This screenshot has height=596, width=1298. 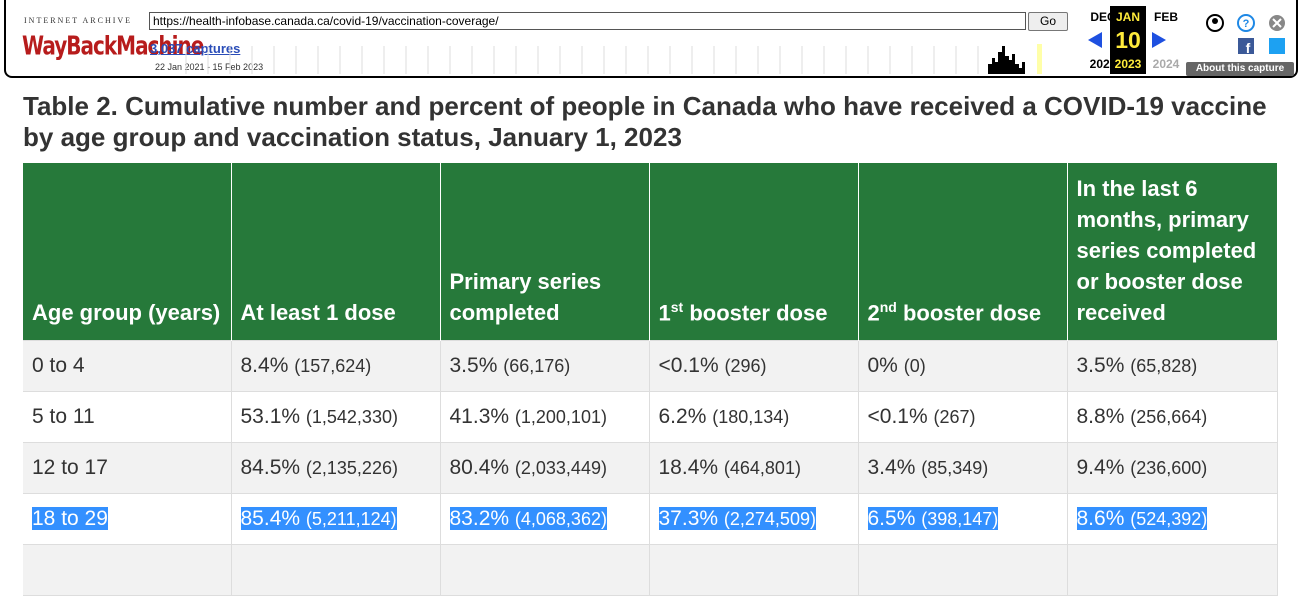 What do you see at coordinates (928, 467) in the screenshot?
I see `cell-value: 3.4% (85,349)` at bounding box center [928, 467].